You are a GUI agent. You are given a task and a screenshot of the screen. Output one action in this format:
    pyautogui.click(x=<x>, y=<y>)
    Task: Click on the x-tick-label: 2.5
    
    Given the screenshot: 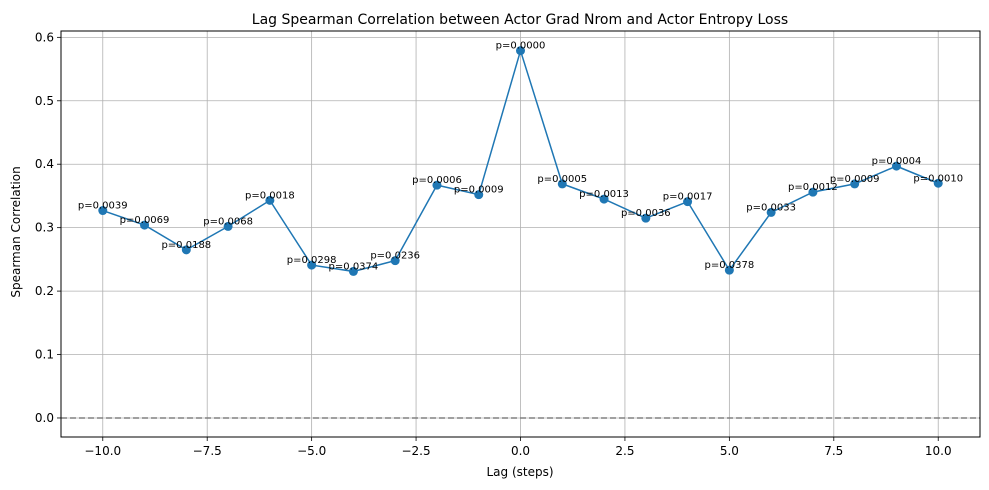 What is the action you would take?
    pyautogui.click(x=624, y=451)
    